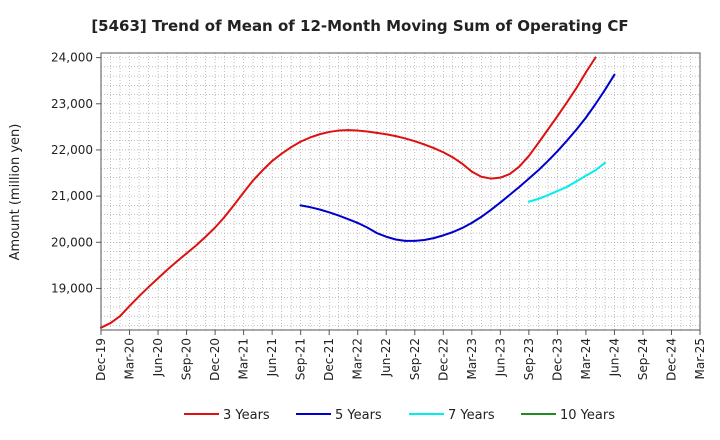 This screenshot has width=720, height=440. Describe the element at coordinates (101, 359) in the screenshot. I see `x-tick-label: Dec-19` at that location.